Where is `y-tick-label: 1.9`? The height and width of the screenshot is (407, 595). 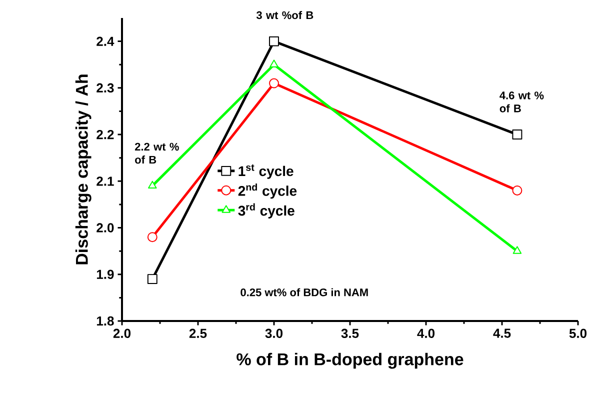
y-tick-label: 1.9 is located at coordinates (105, 274).